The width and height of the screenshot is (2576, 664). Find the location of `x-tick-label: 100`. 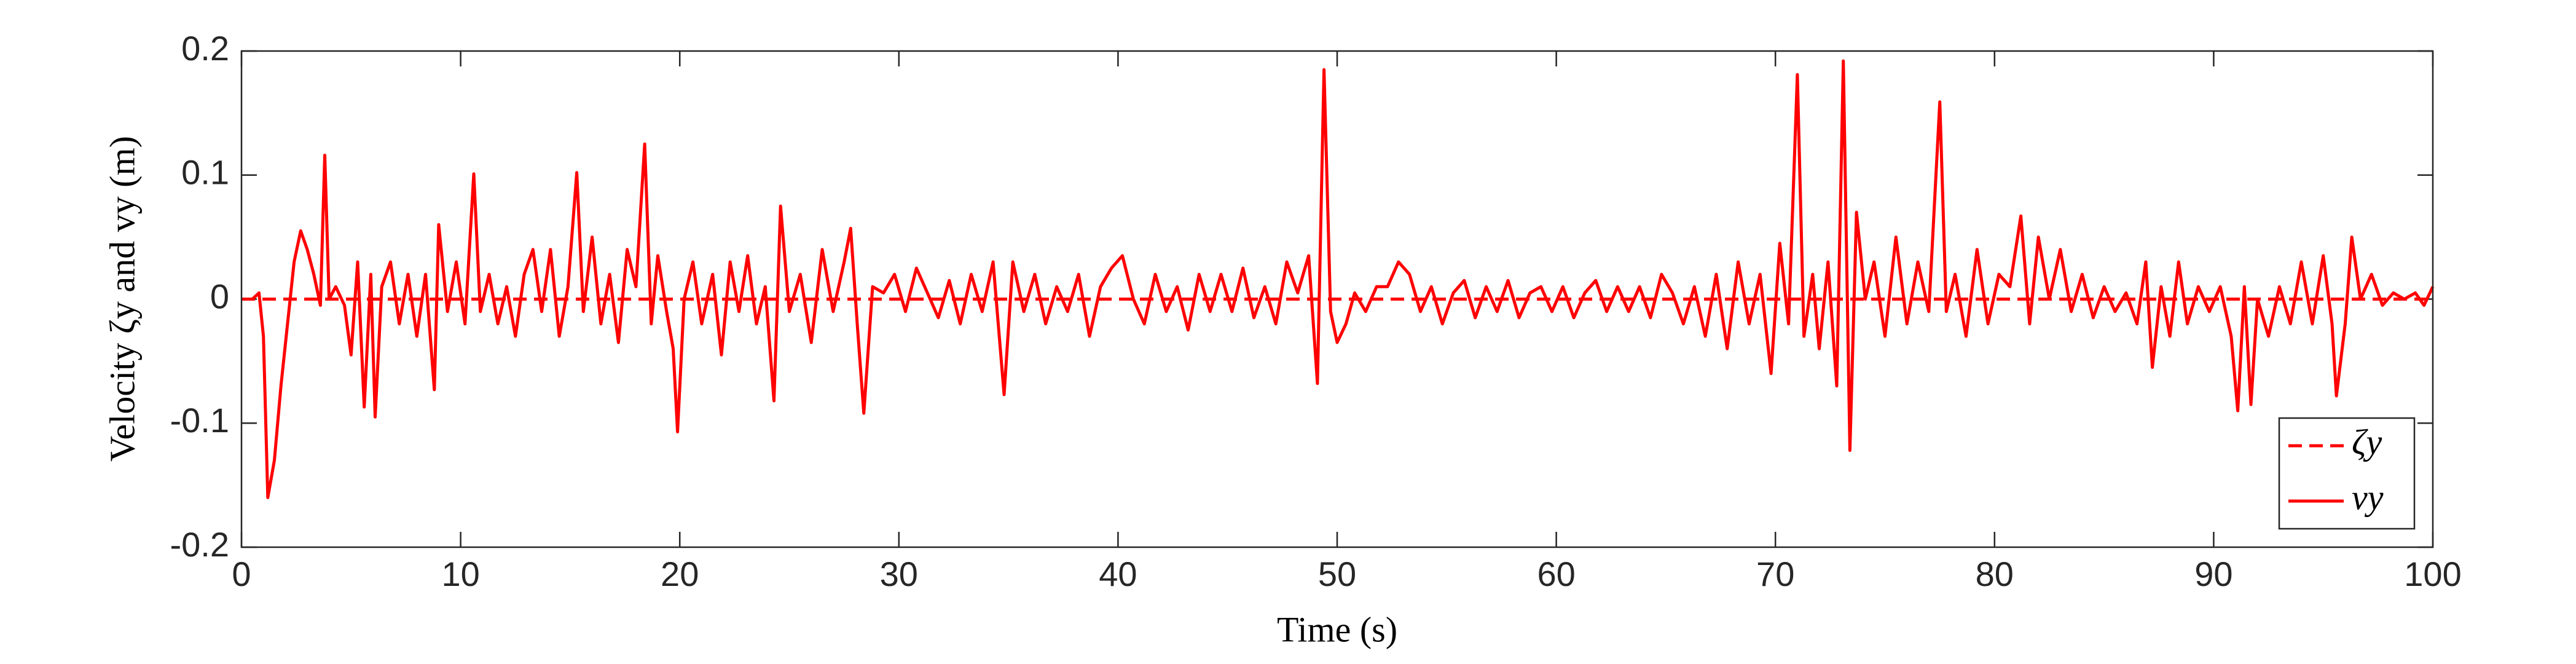

x-tick-label: 100 is located at coordinates (2432, 574).